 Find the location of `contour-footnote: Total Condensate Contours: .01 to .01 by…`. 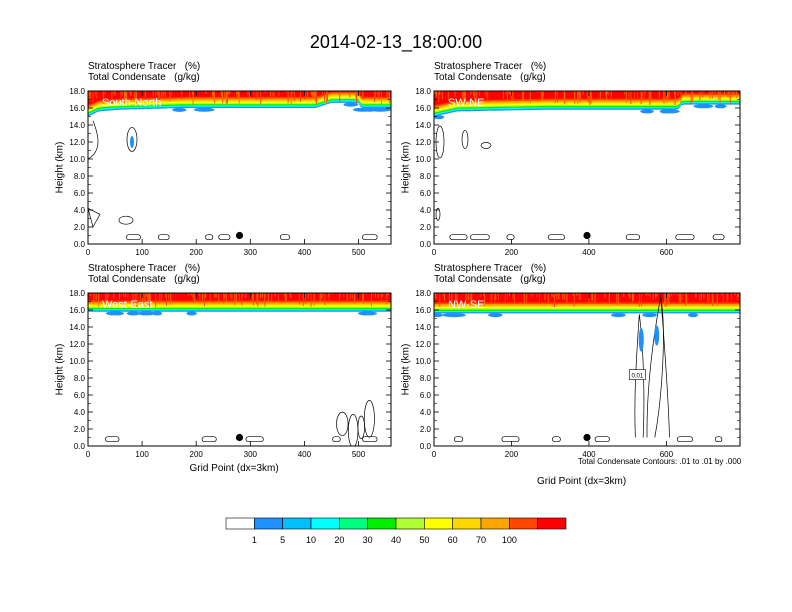

contour-footnote: Total Condensate Contours: .01 to .01 by… is located at coordinates (660, 461).